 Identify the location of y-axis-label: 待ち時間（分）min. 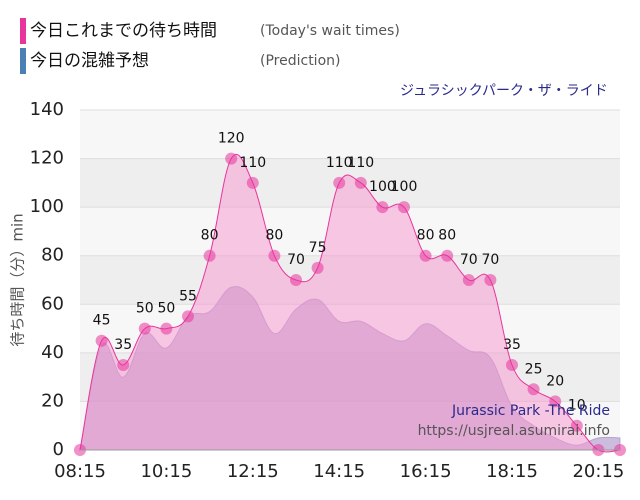
(18, 279).